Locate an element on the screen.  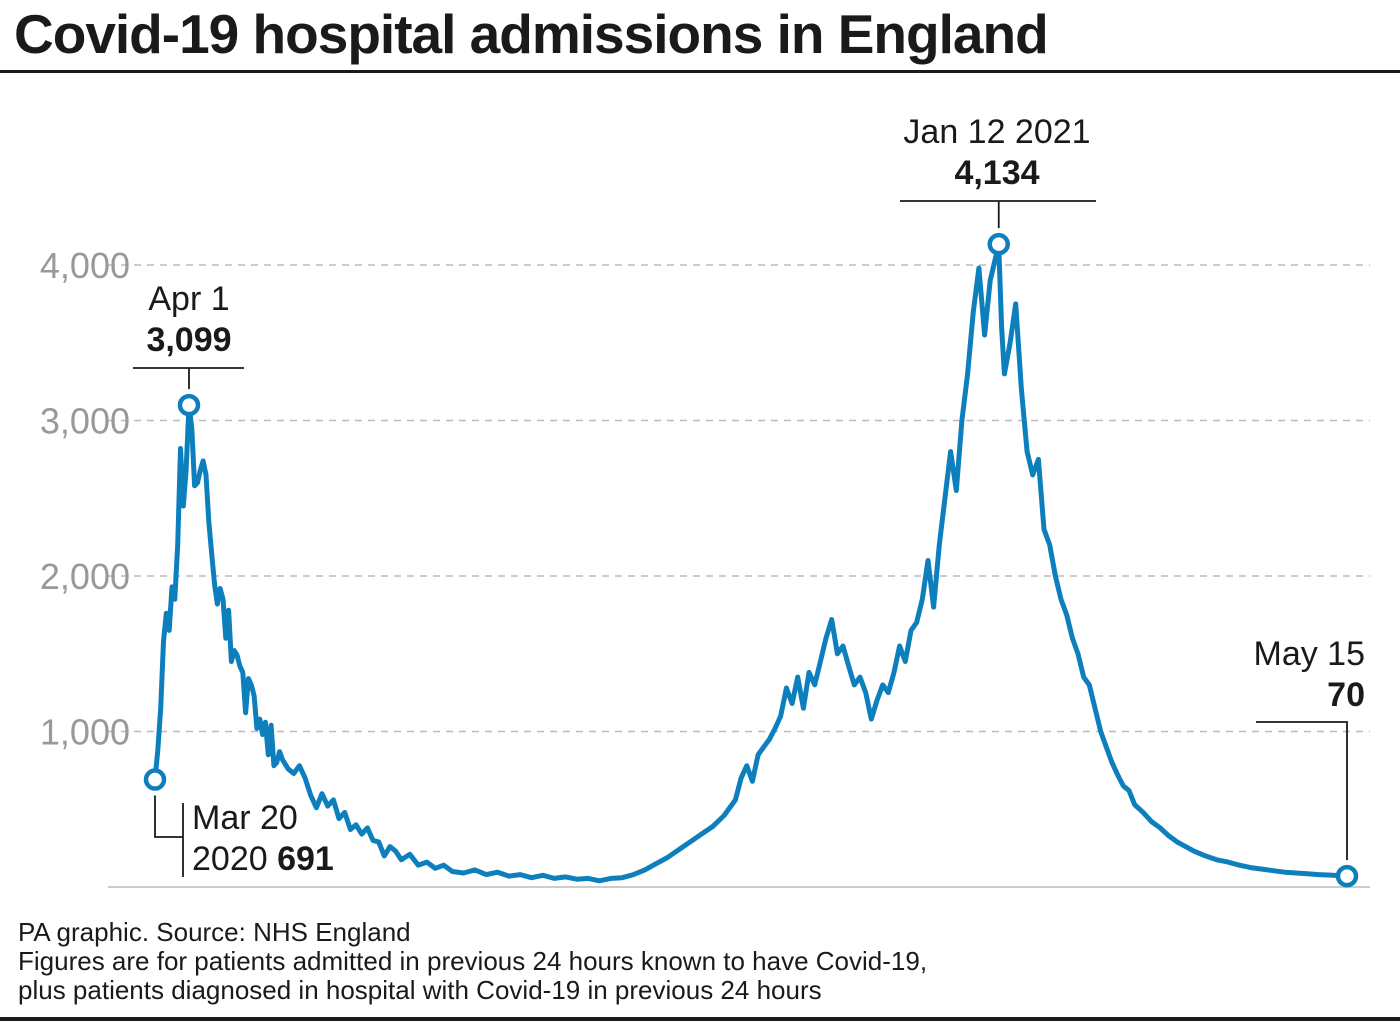
source-note: PA graphic. Source: NHS England is located at coordinates (214, 932).